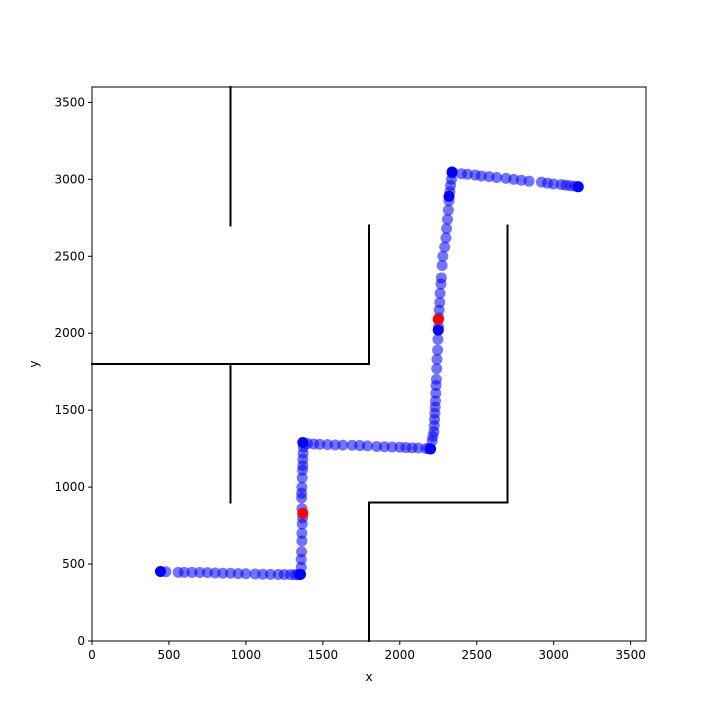  What do you see at coordinates (69, 410) in the screenshot?
I see `y-tick-label-1500: 1500` at bounding box center [69, 410].